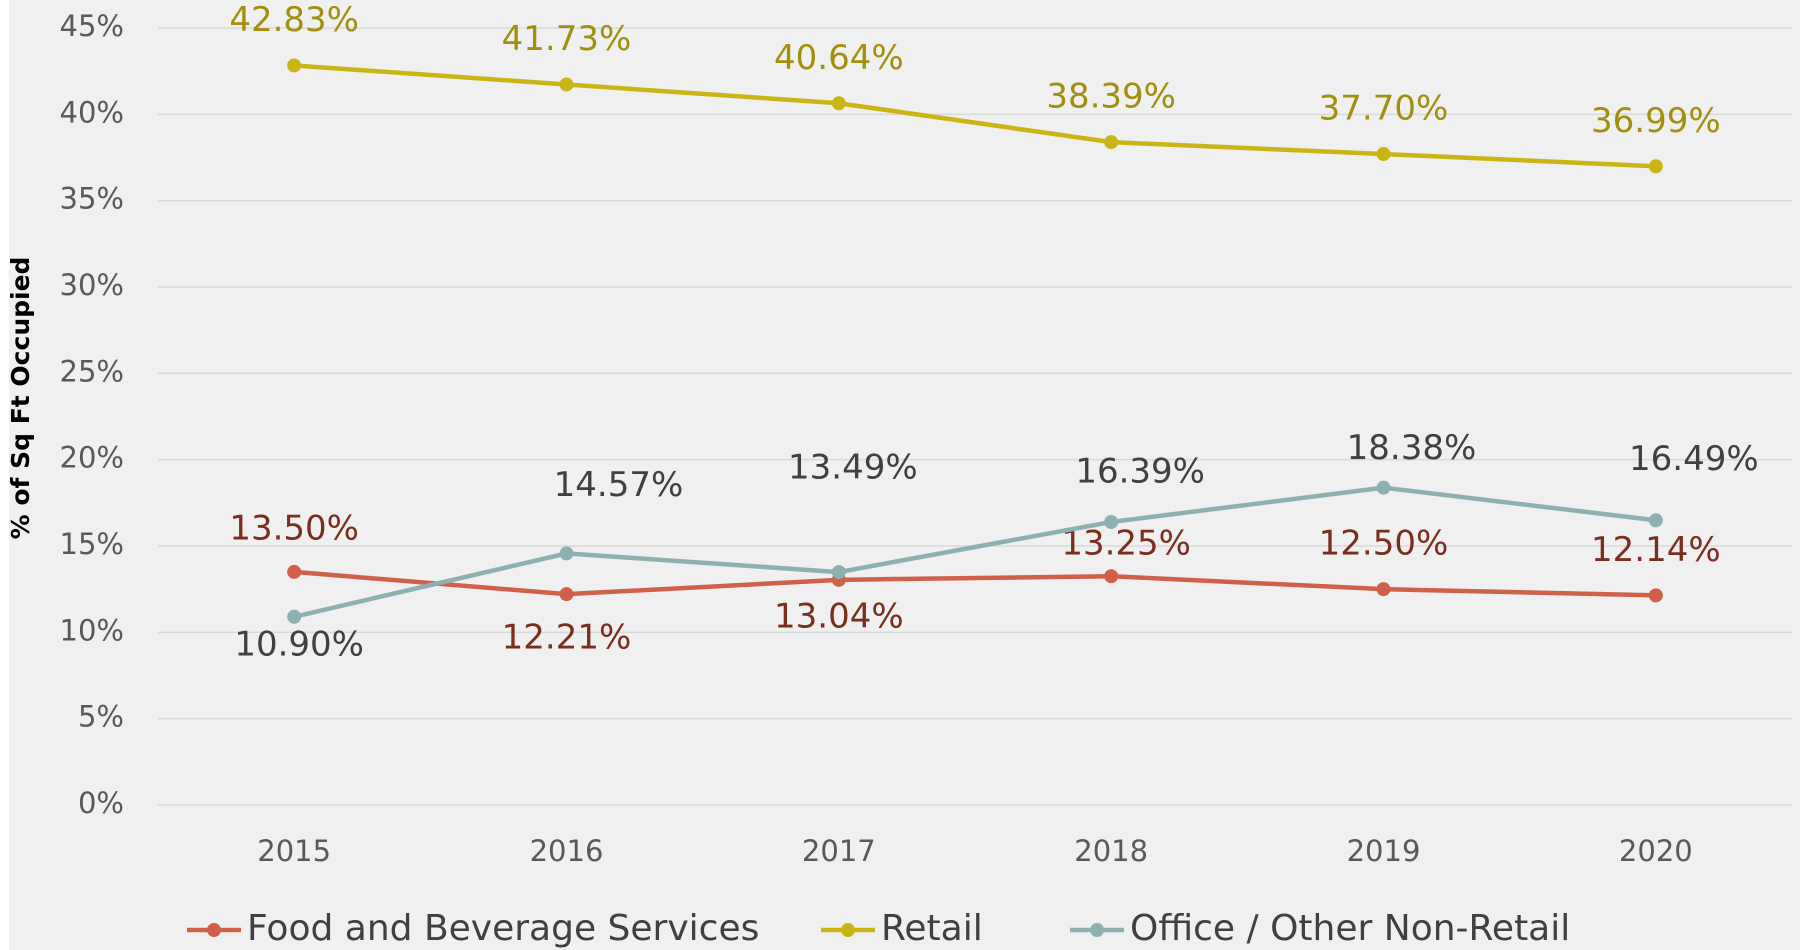  I want to click on data-label: 14.57%, so click(619, 485).